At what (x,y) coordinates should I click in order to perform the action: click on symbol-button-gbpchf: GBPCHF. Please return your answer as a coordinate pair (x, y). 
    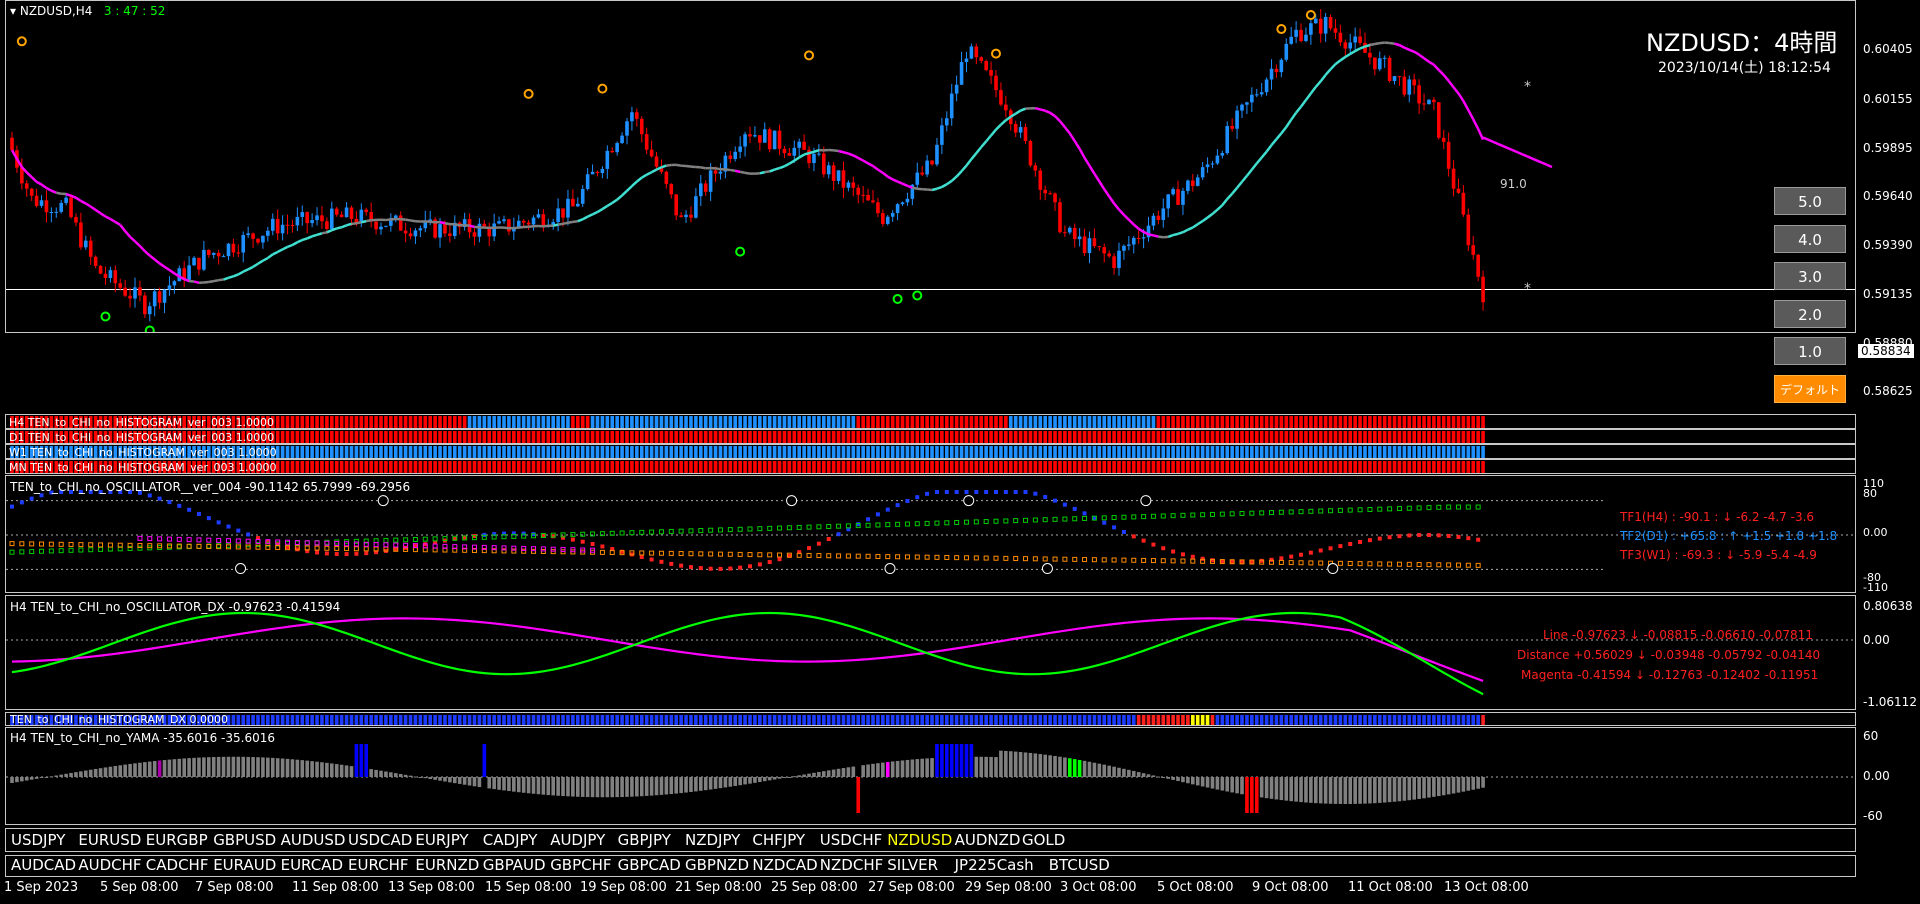
    Looking at the image, I should click on (581, 865).